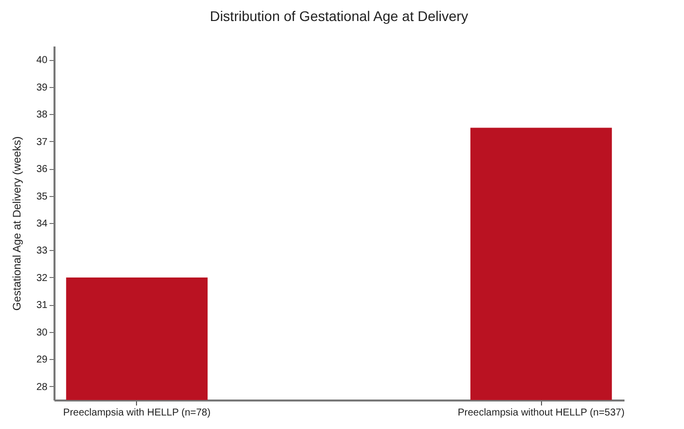  I want to click on y-tick-label: 33, so click(42, 251).